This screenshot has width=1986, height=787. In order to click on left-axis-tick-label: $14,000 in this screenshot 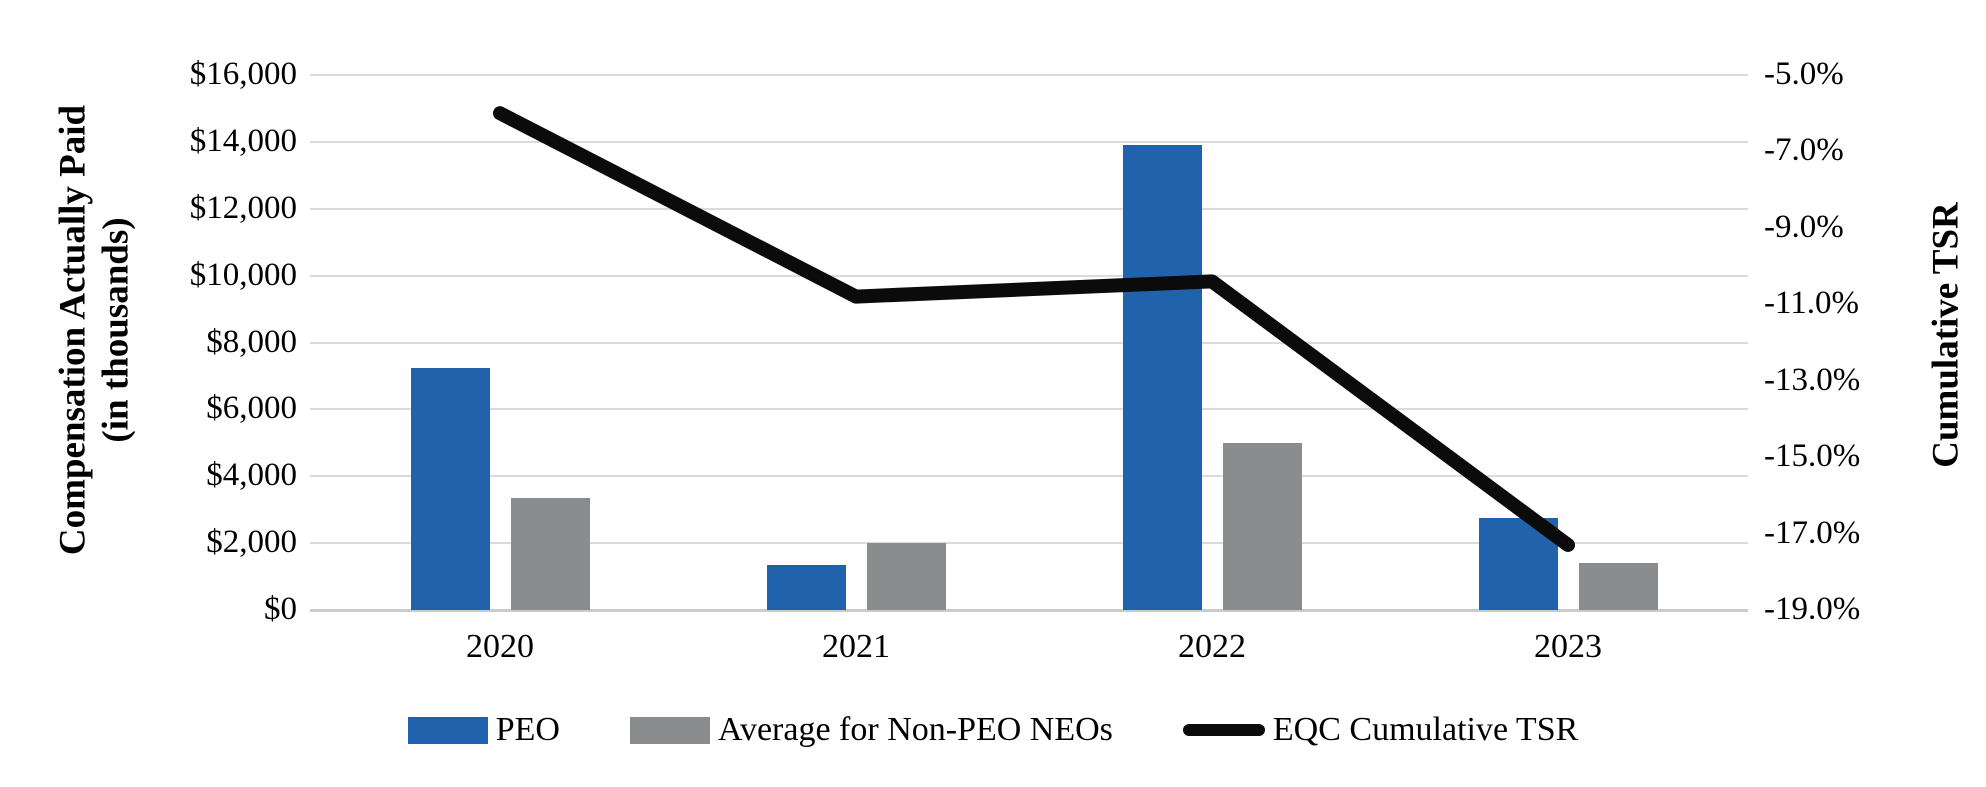, I will do `click(243, 140)`.